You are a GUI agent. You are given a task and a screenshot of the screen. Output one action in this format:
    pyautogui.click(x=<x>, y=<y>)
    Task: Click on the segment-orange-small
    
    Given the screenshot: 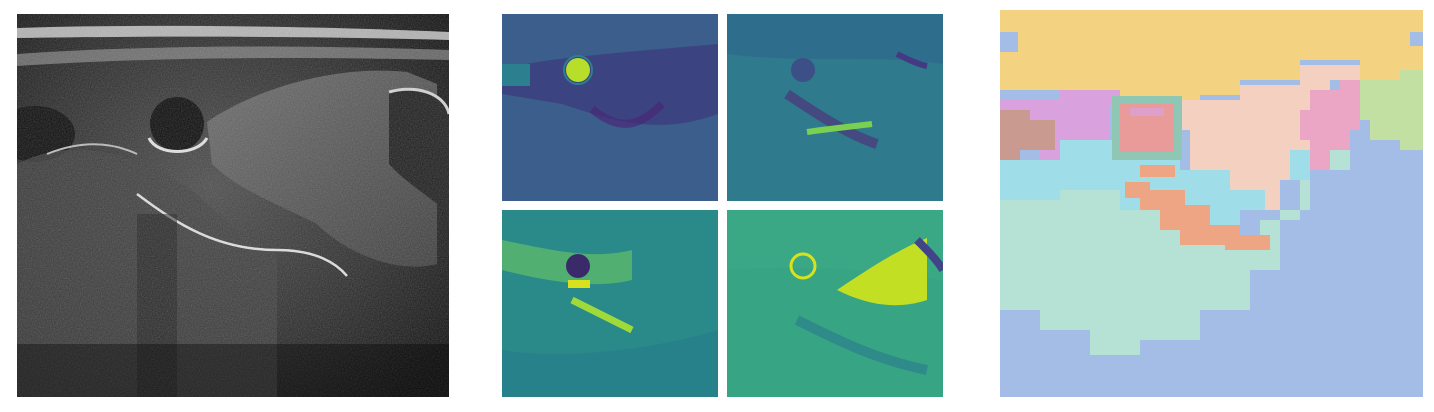 What is the action you would take?
    pyautogui.click(x=1157, y=171)
    